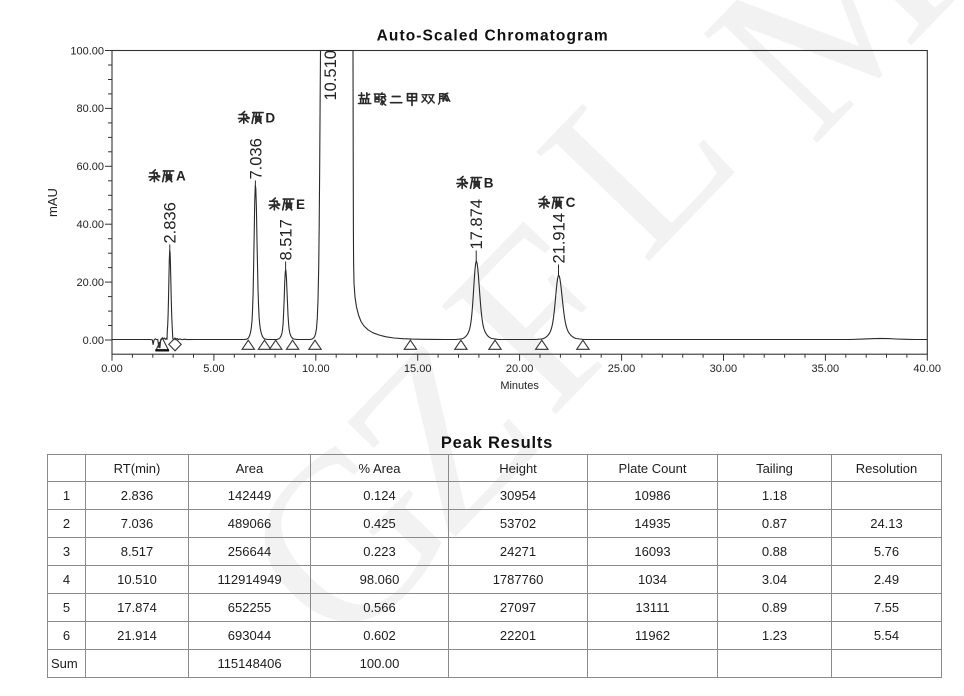 Image resolution: width=964 pixels, height=696 pixels. Describe the element at coordinates (826, 369) in the screenshot. I see `svg-text: 35.00` at that location.